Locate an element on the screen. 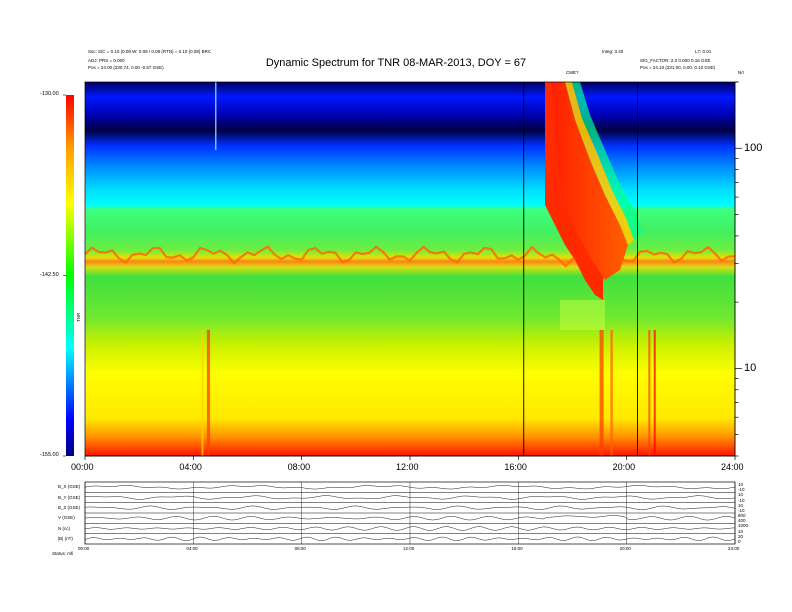 The width and height of the screenshot is (792, 612). lower-x-tick-label: 16:00 is located at coordinates (517, 548).